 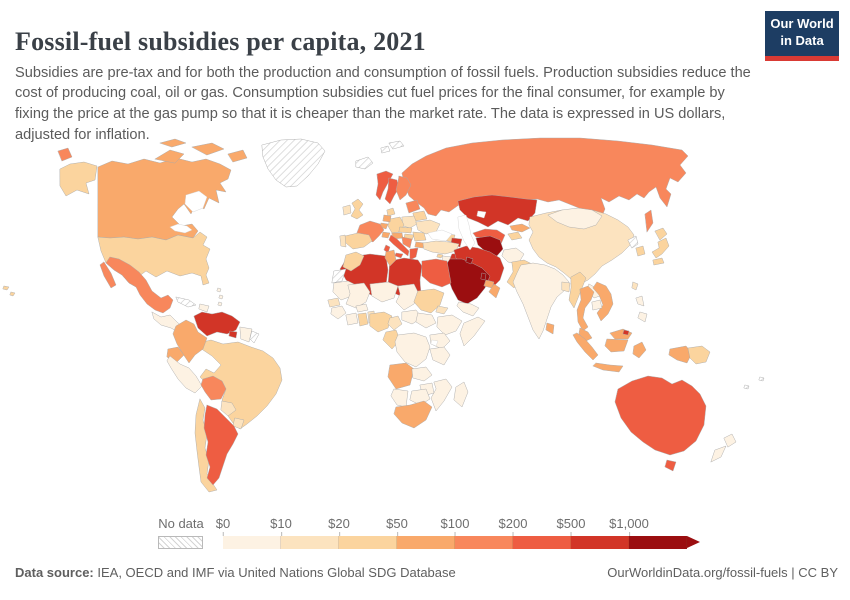 What do you see at coordinates (403, 188) in the screenshot?
I see `country-finland` at bounding box center [403, 188].